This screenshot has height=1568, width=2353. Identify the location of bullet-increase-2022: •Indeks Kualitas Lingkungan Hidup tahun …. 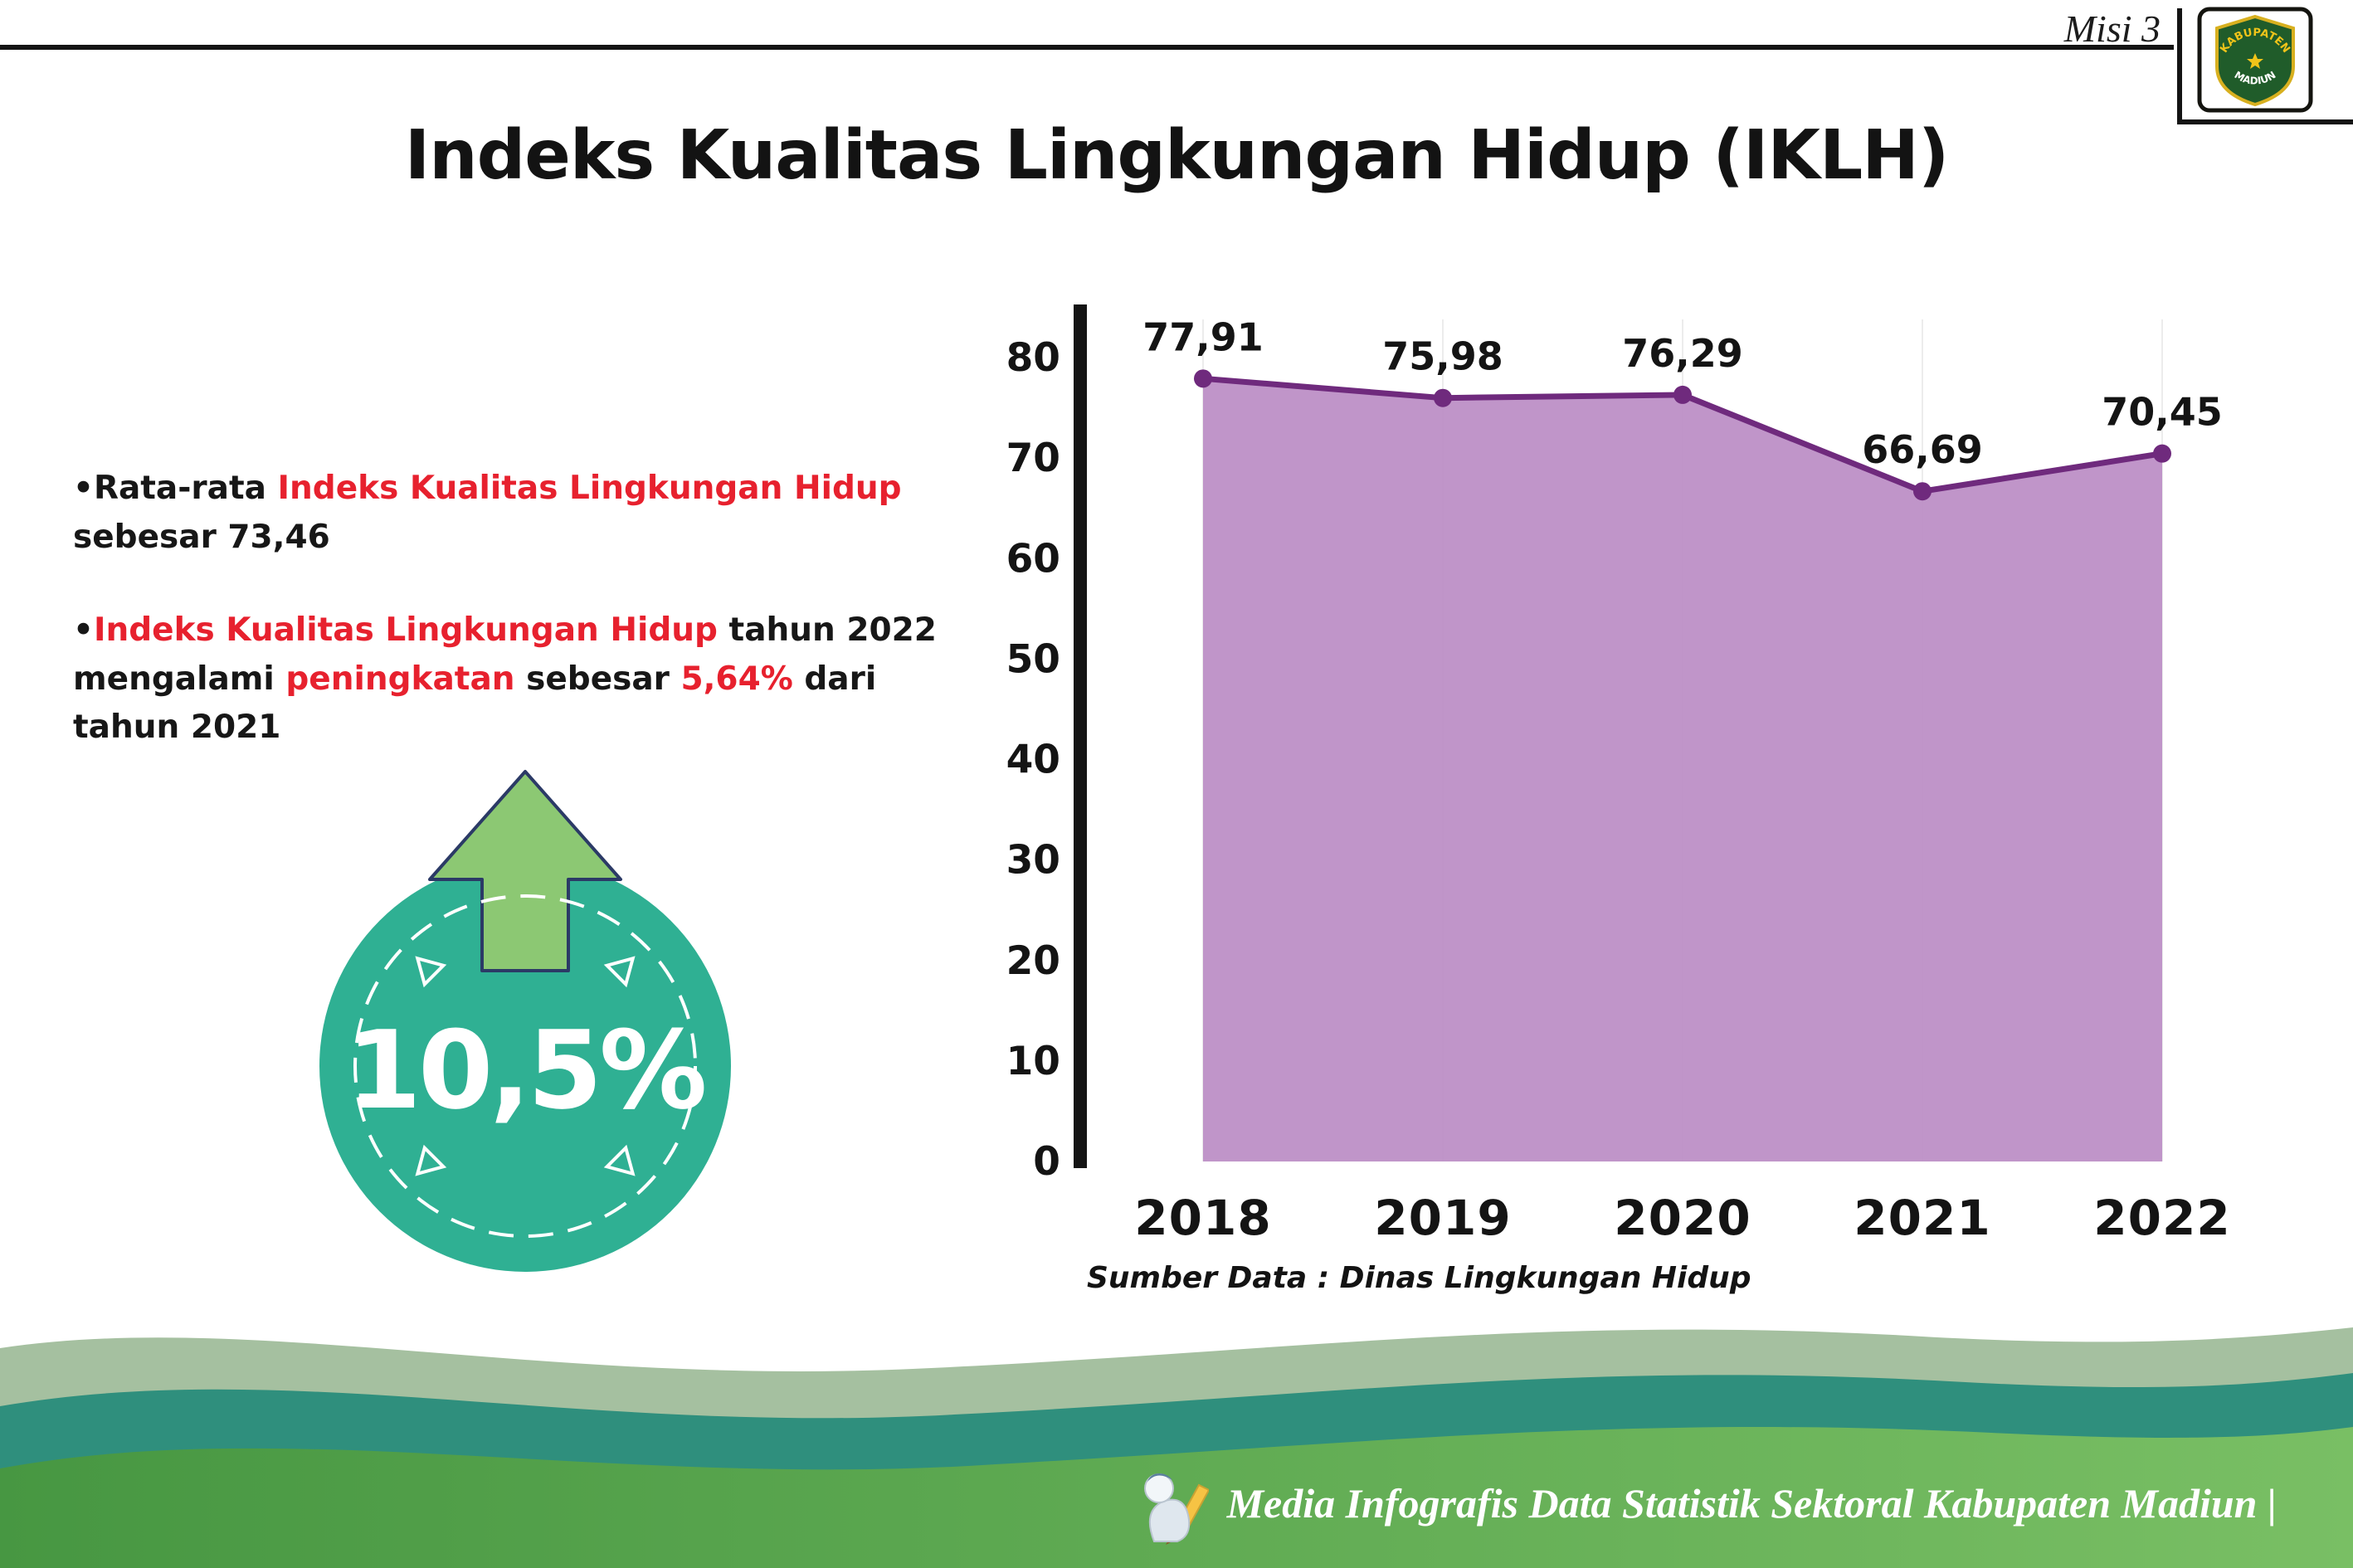
(533, 679).